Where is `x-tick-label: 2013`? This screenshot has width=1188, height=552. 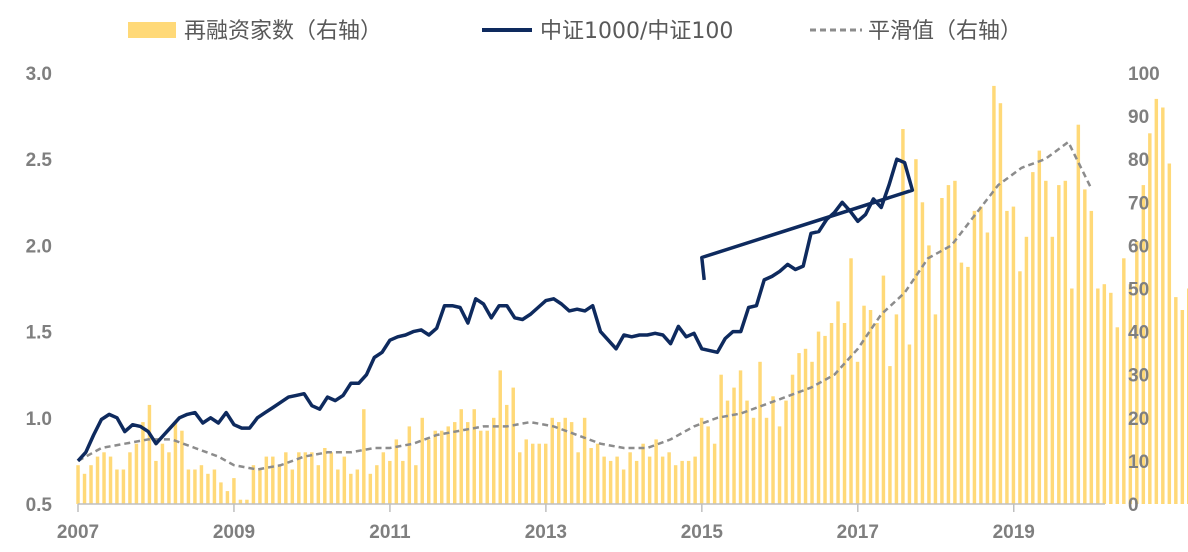 x-tick-label: 2013 is located at coordinates (546, 532).